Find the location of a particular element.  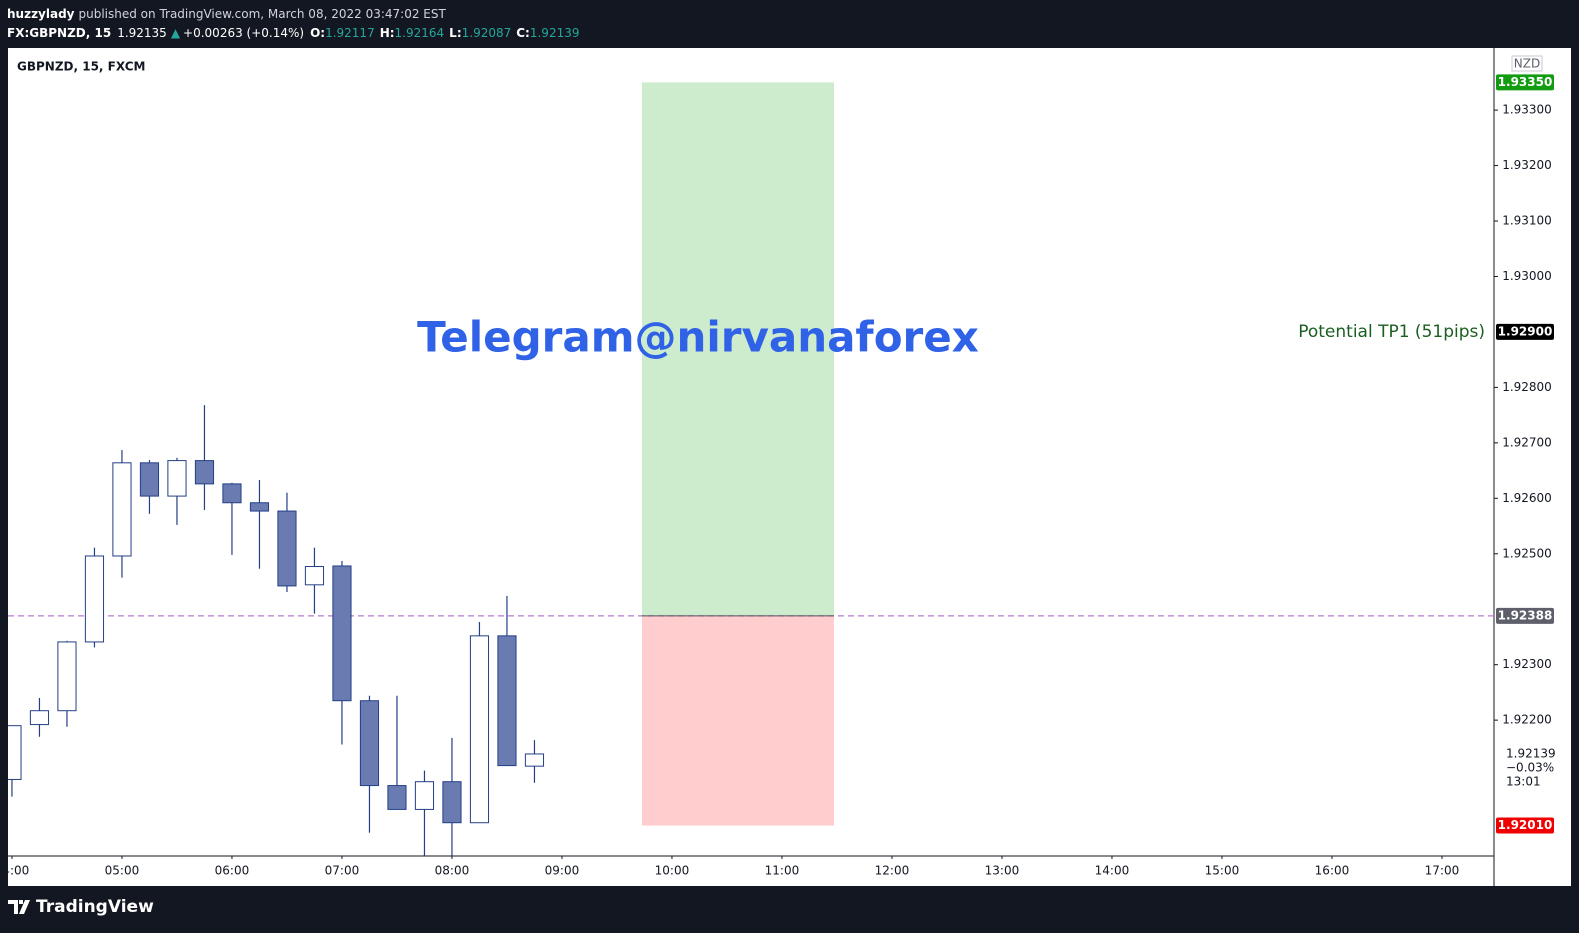

current-change: −0.03% is located at coordinates (1530, 767).